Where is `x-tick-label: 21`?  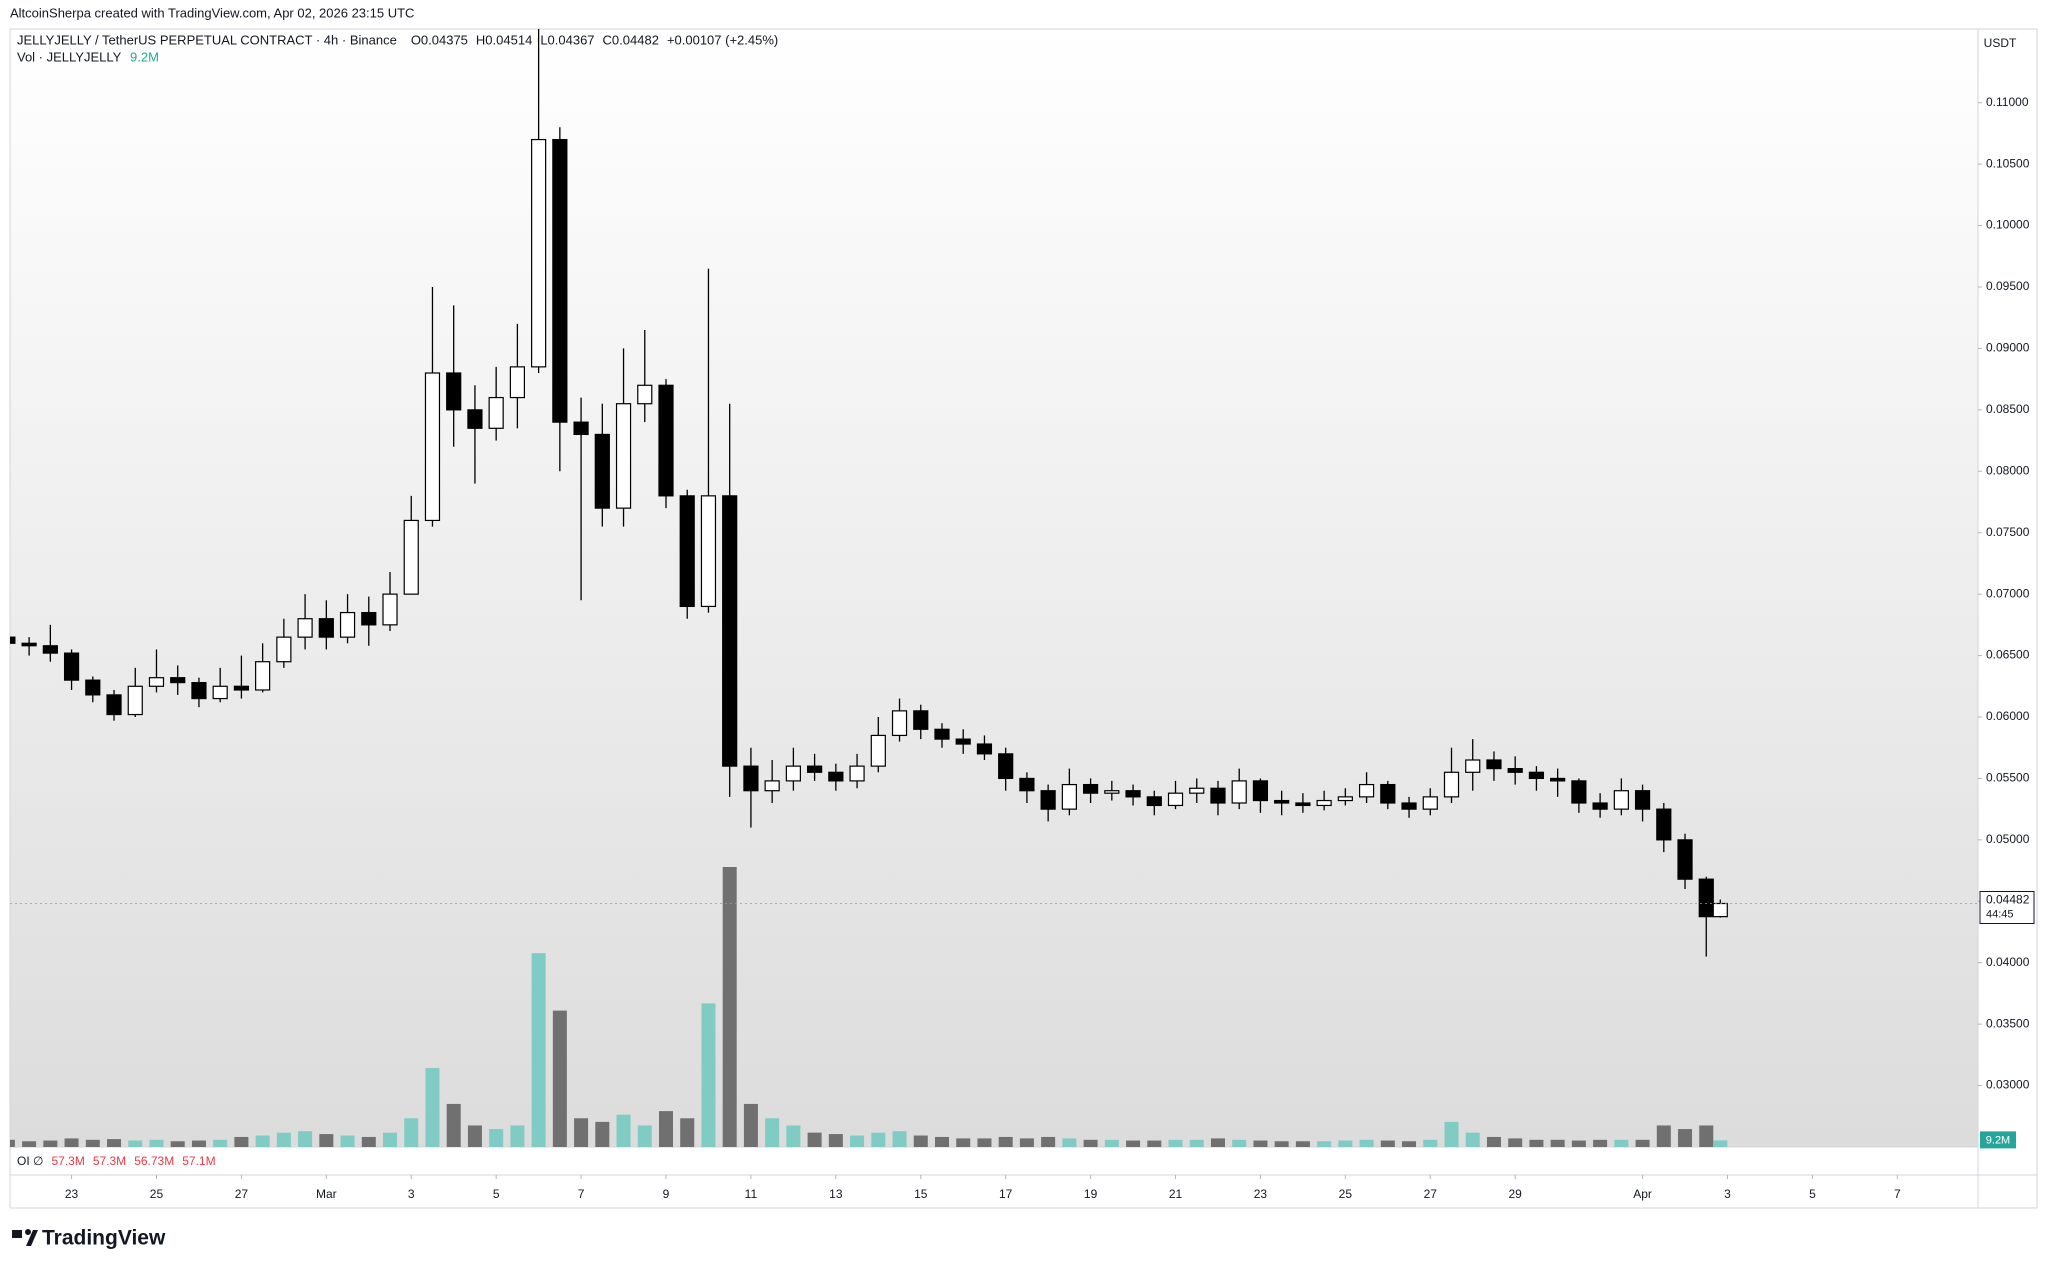
x-tick-label: 21 is located at coordinates (1176, 1194).